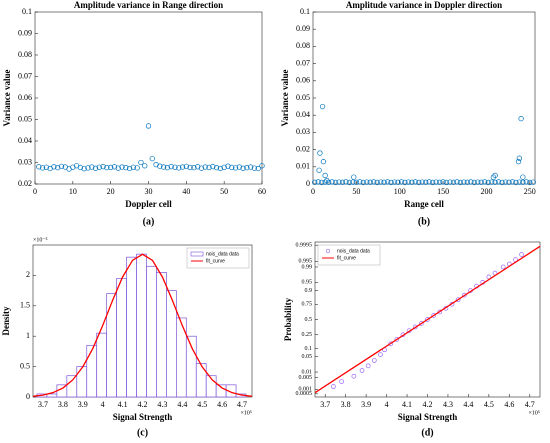 This screenshot has height=443, width=550. I want to click on legend-swatch, so click(197, 254).